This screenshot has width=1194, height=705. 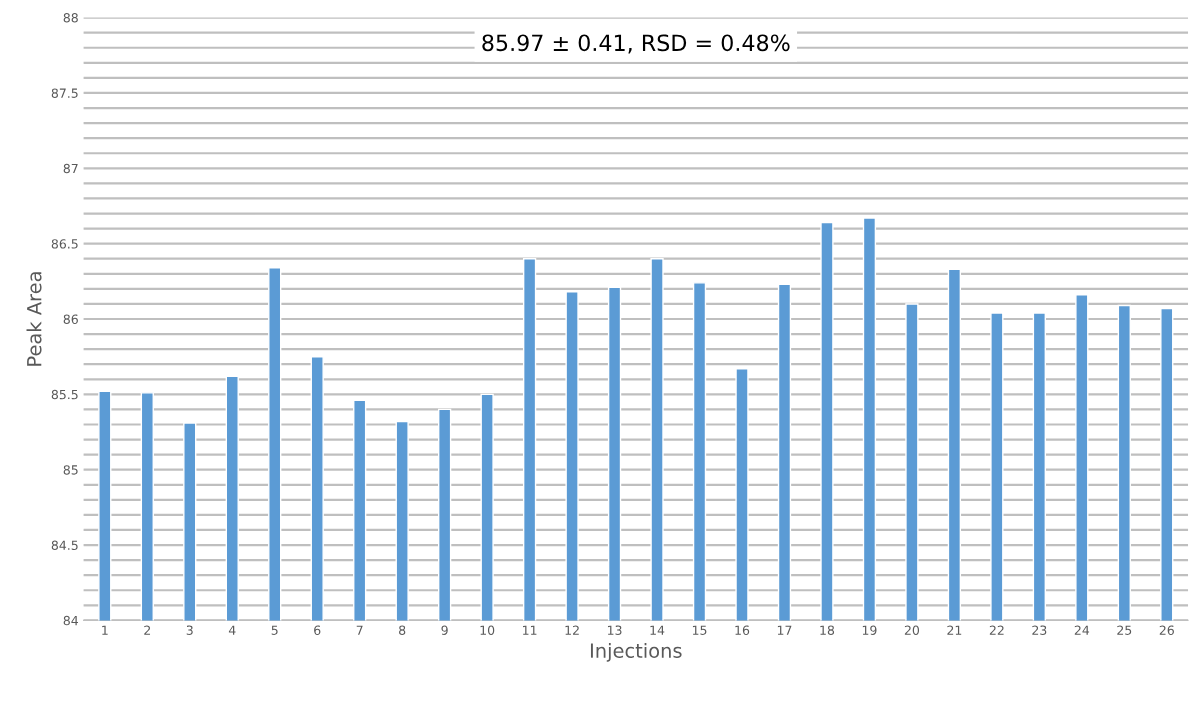 What do you see at coordinates (402, 630) in the screenshot?
I see `x-tick-label: 8` at bounding box center [402, 630].